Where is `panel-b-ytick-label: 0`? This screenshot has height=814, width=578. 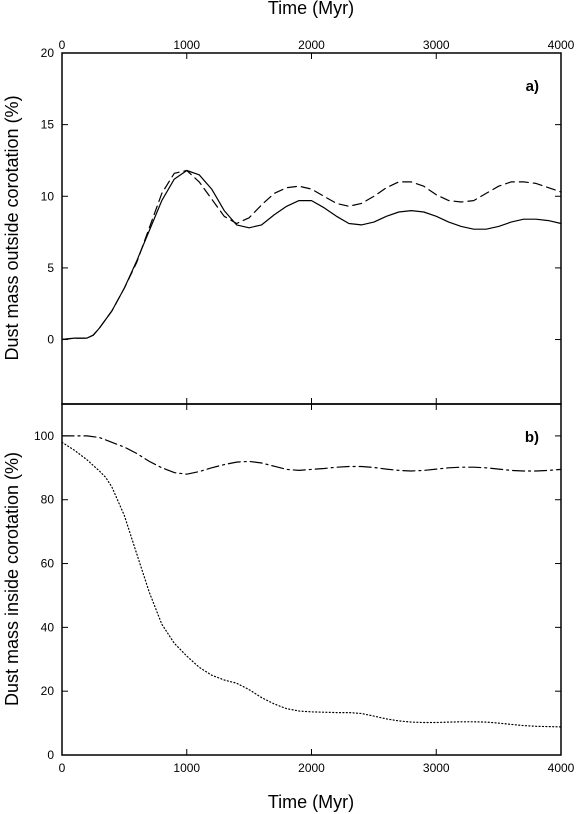 panel-b-ytick-label: 0 is located at coordinates (50, 755).